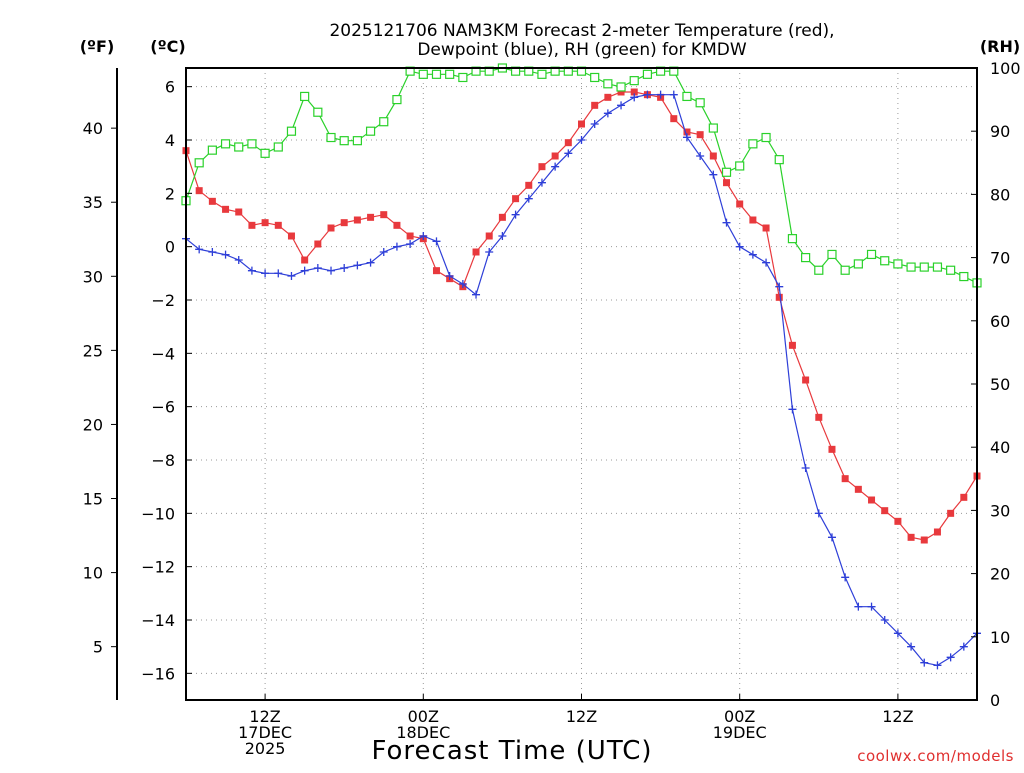 This screenshot has height=773, width=1024. Describe the element at coordinates (423, 732) in the screenshot. I see `x-tick-label: 18DEC` at that location.